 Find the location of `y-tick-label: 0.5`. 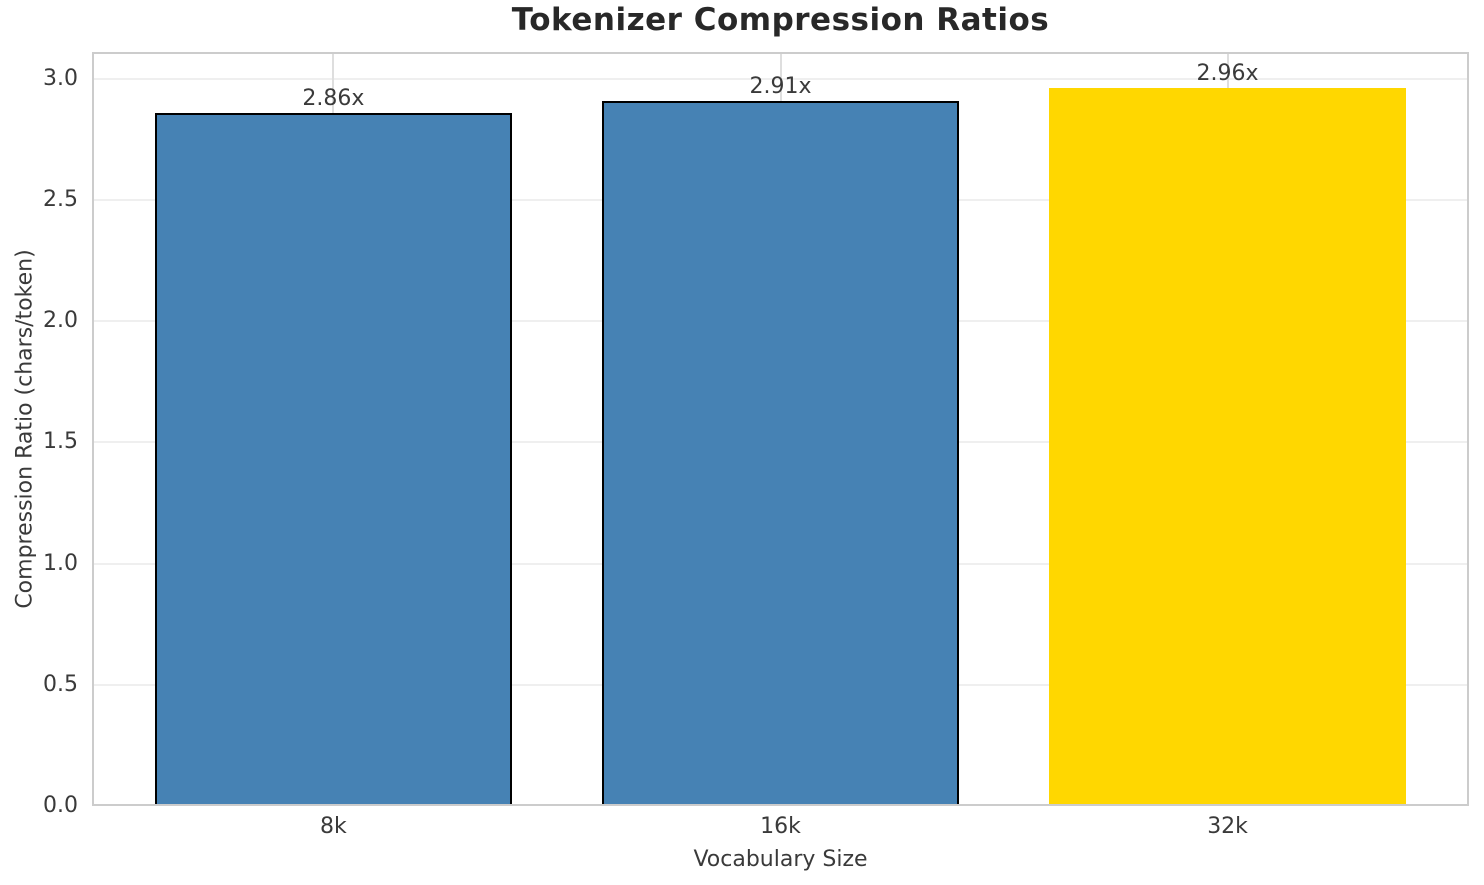

y-tick-label: 0.5 is located at coordinates (60, 684).